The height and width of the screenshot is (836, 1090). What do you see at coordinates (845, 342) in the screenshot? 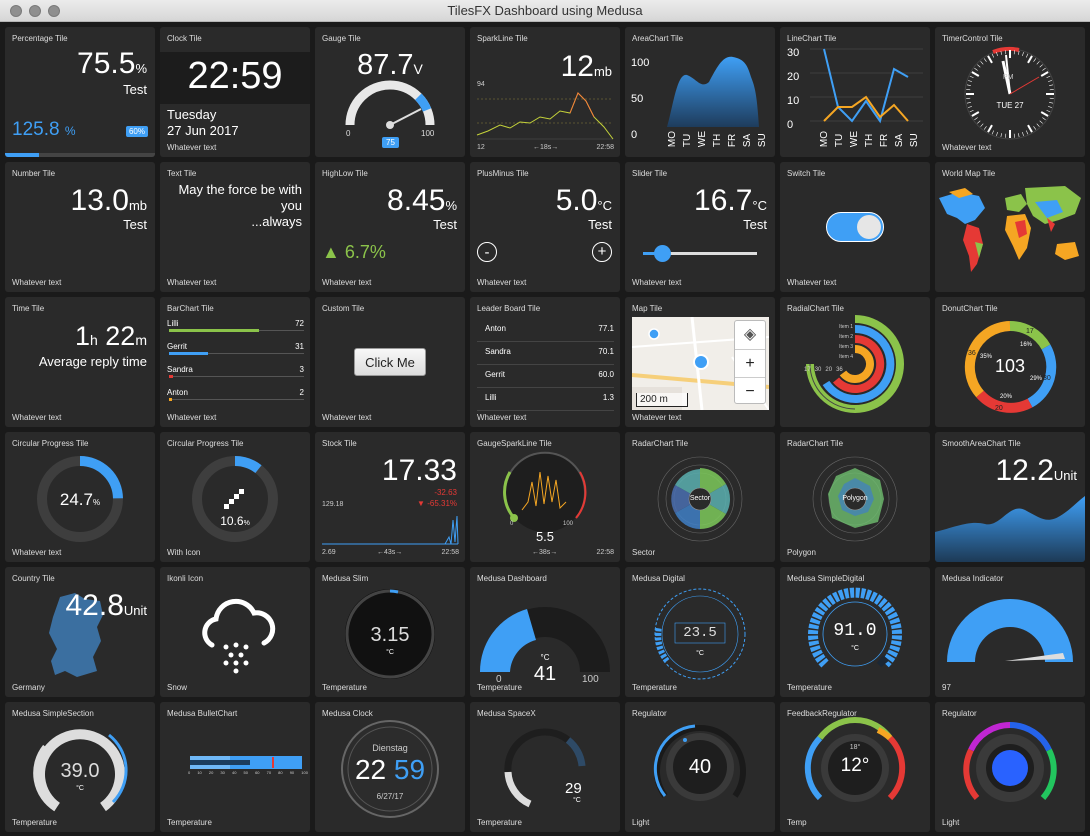
I see `radial-items: Item 1 Item 2 Item 3 Item 4` at bounding box center [845, 342].